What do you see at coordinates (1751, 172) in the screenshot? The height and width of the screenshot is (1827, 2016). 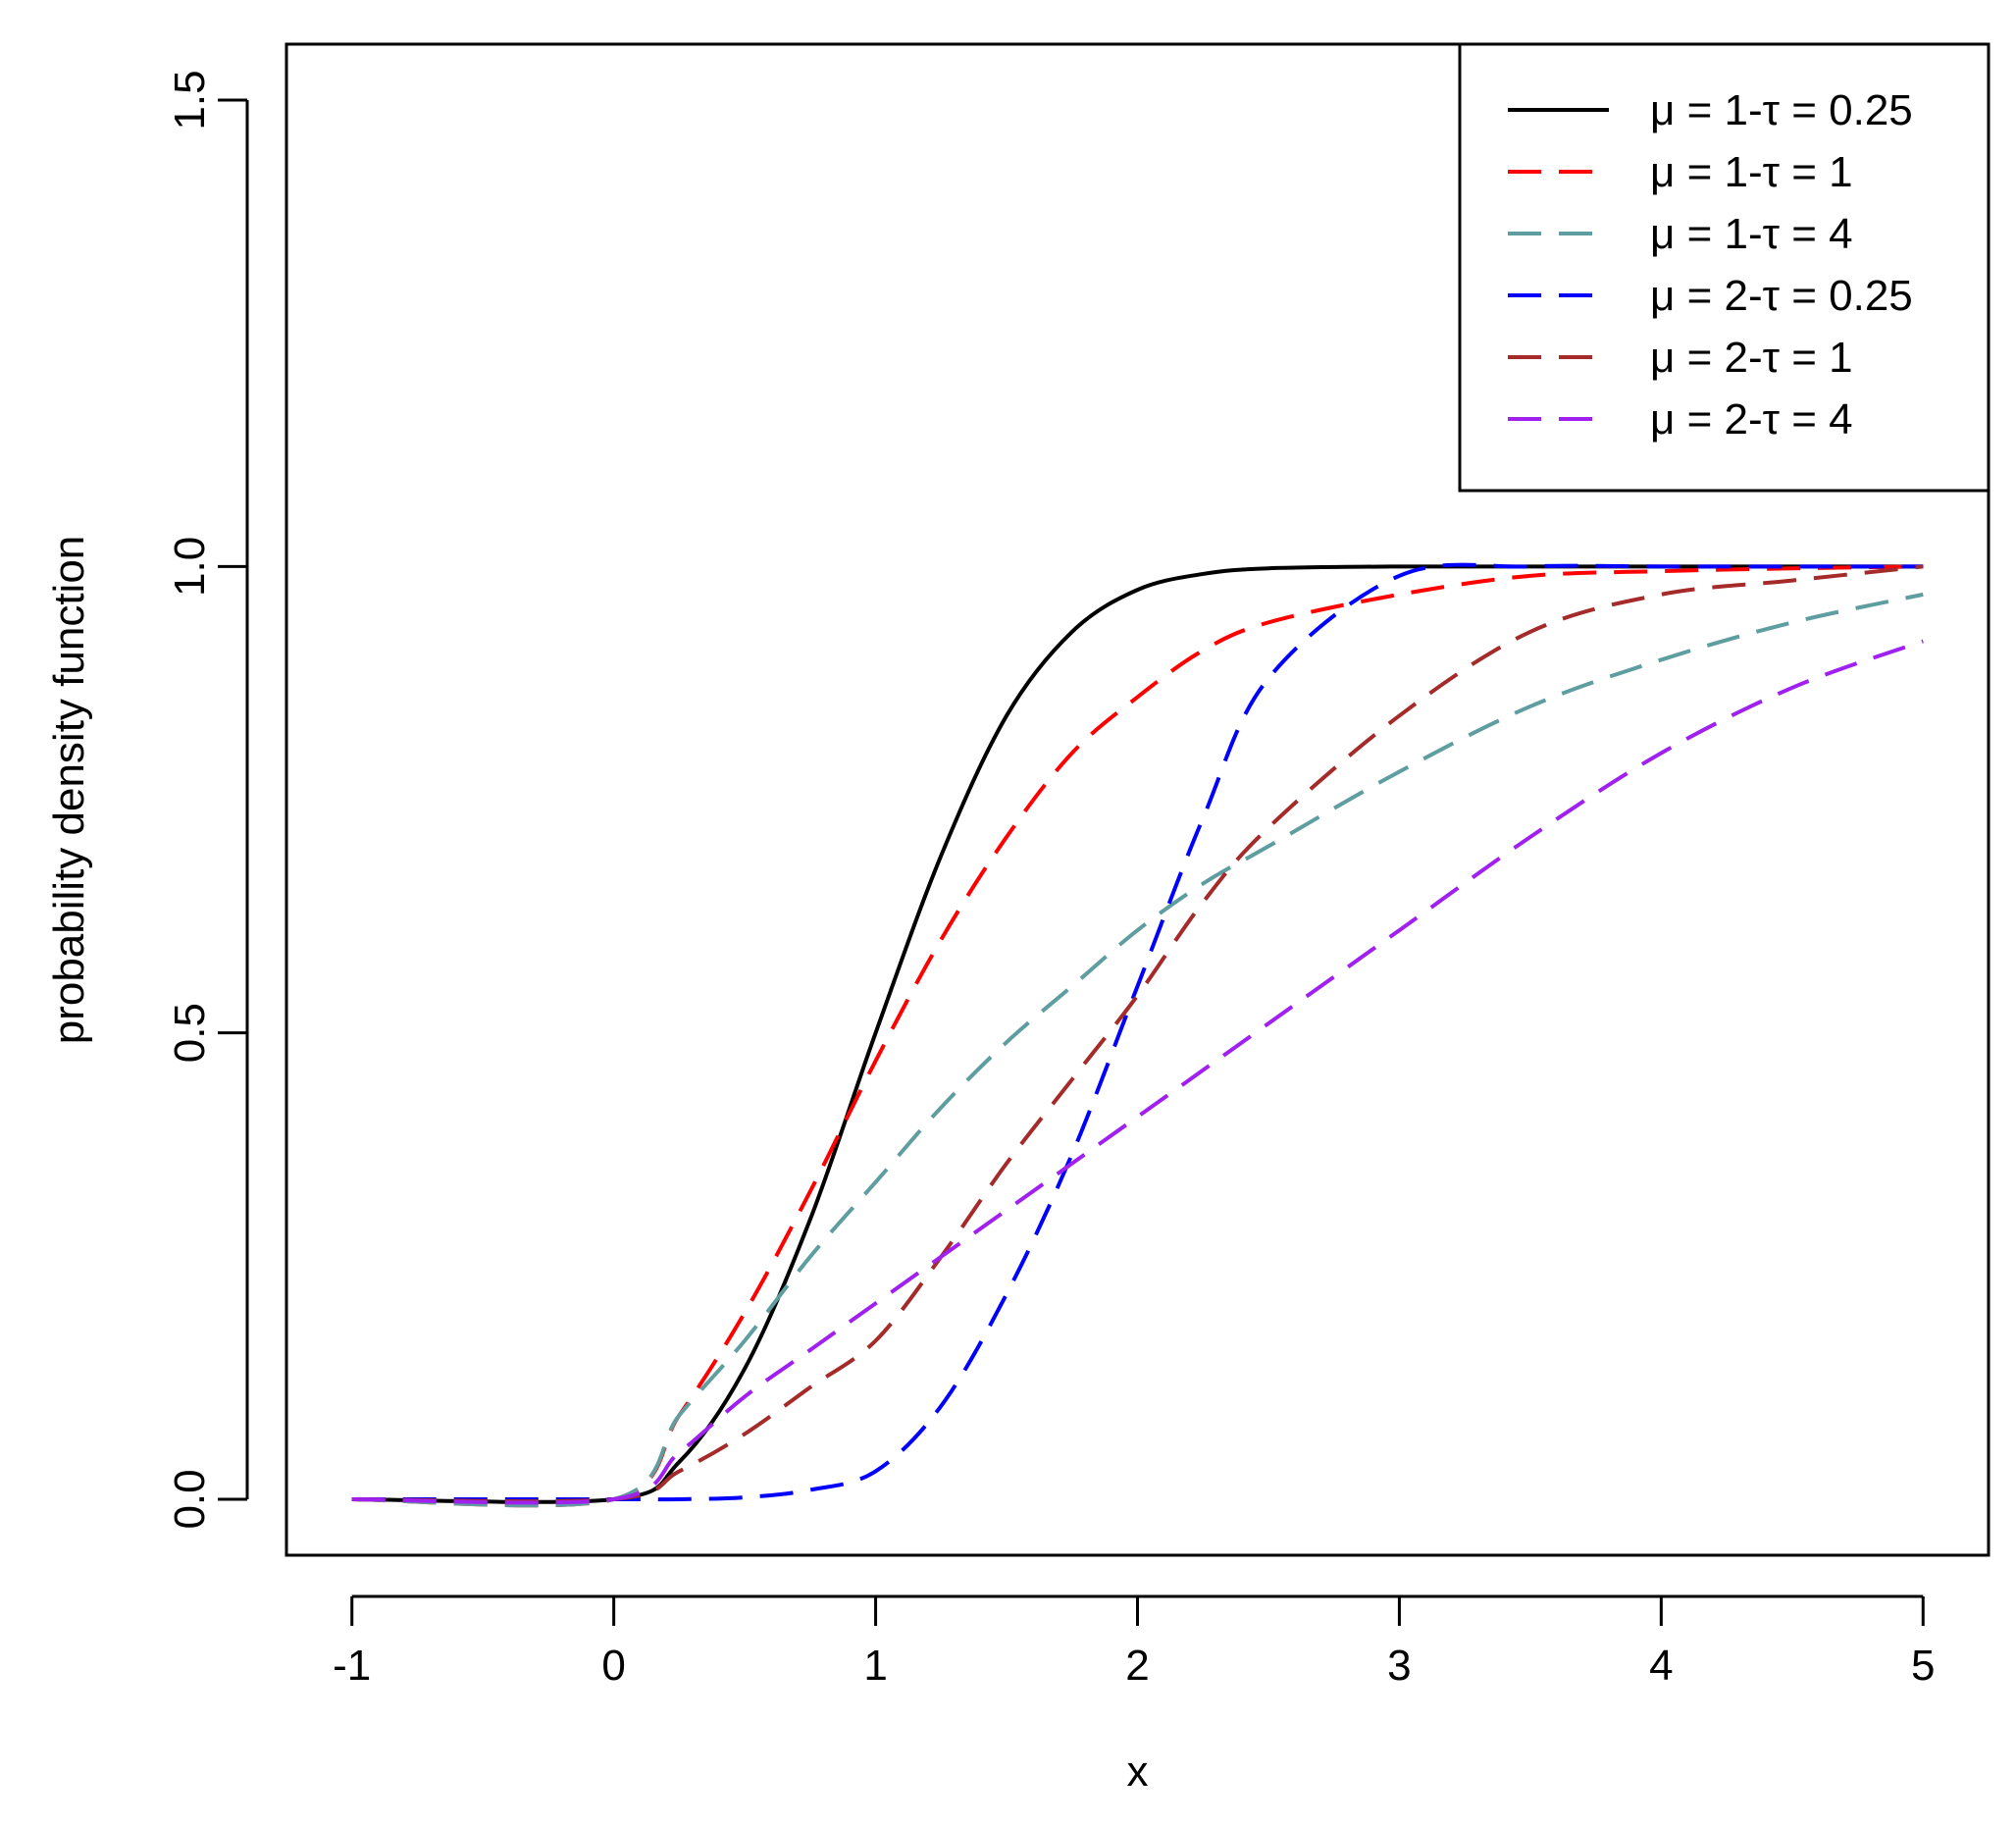 I see `legend-label-2: μ = 1-τ = 1` at bounding box center [1751, 172].